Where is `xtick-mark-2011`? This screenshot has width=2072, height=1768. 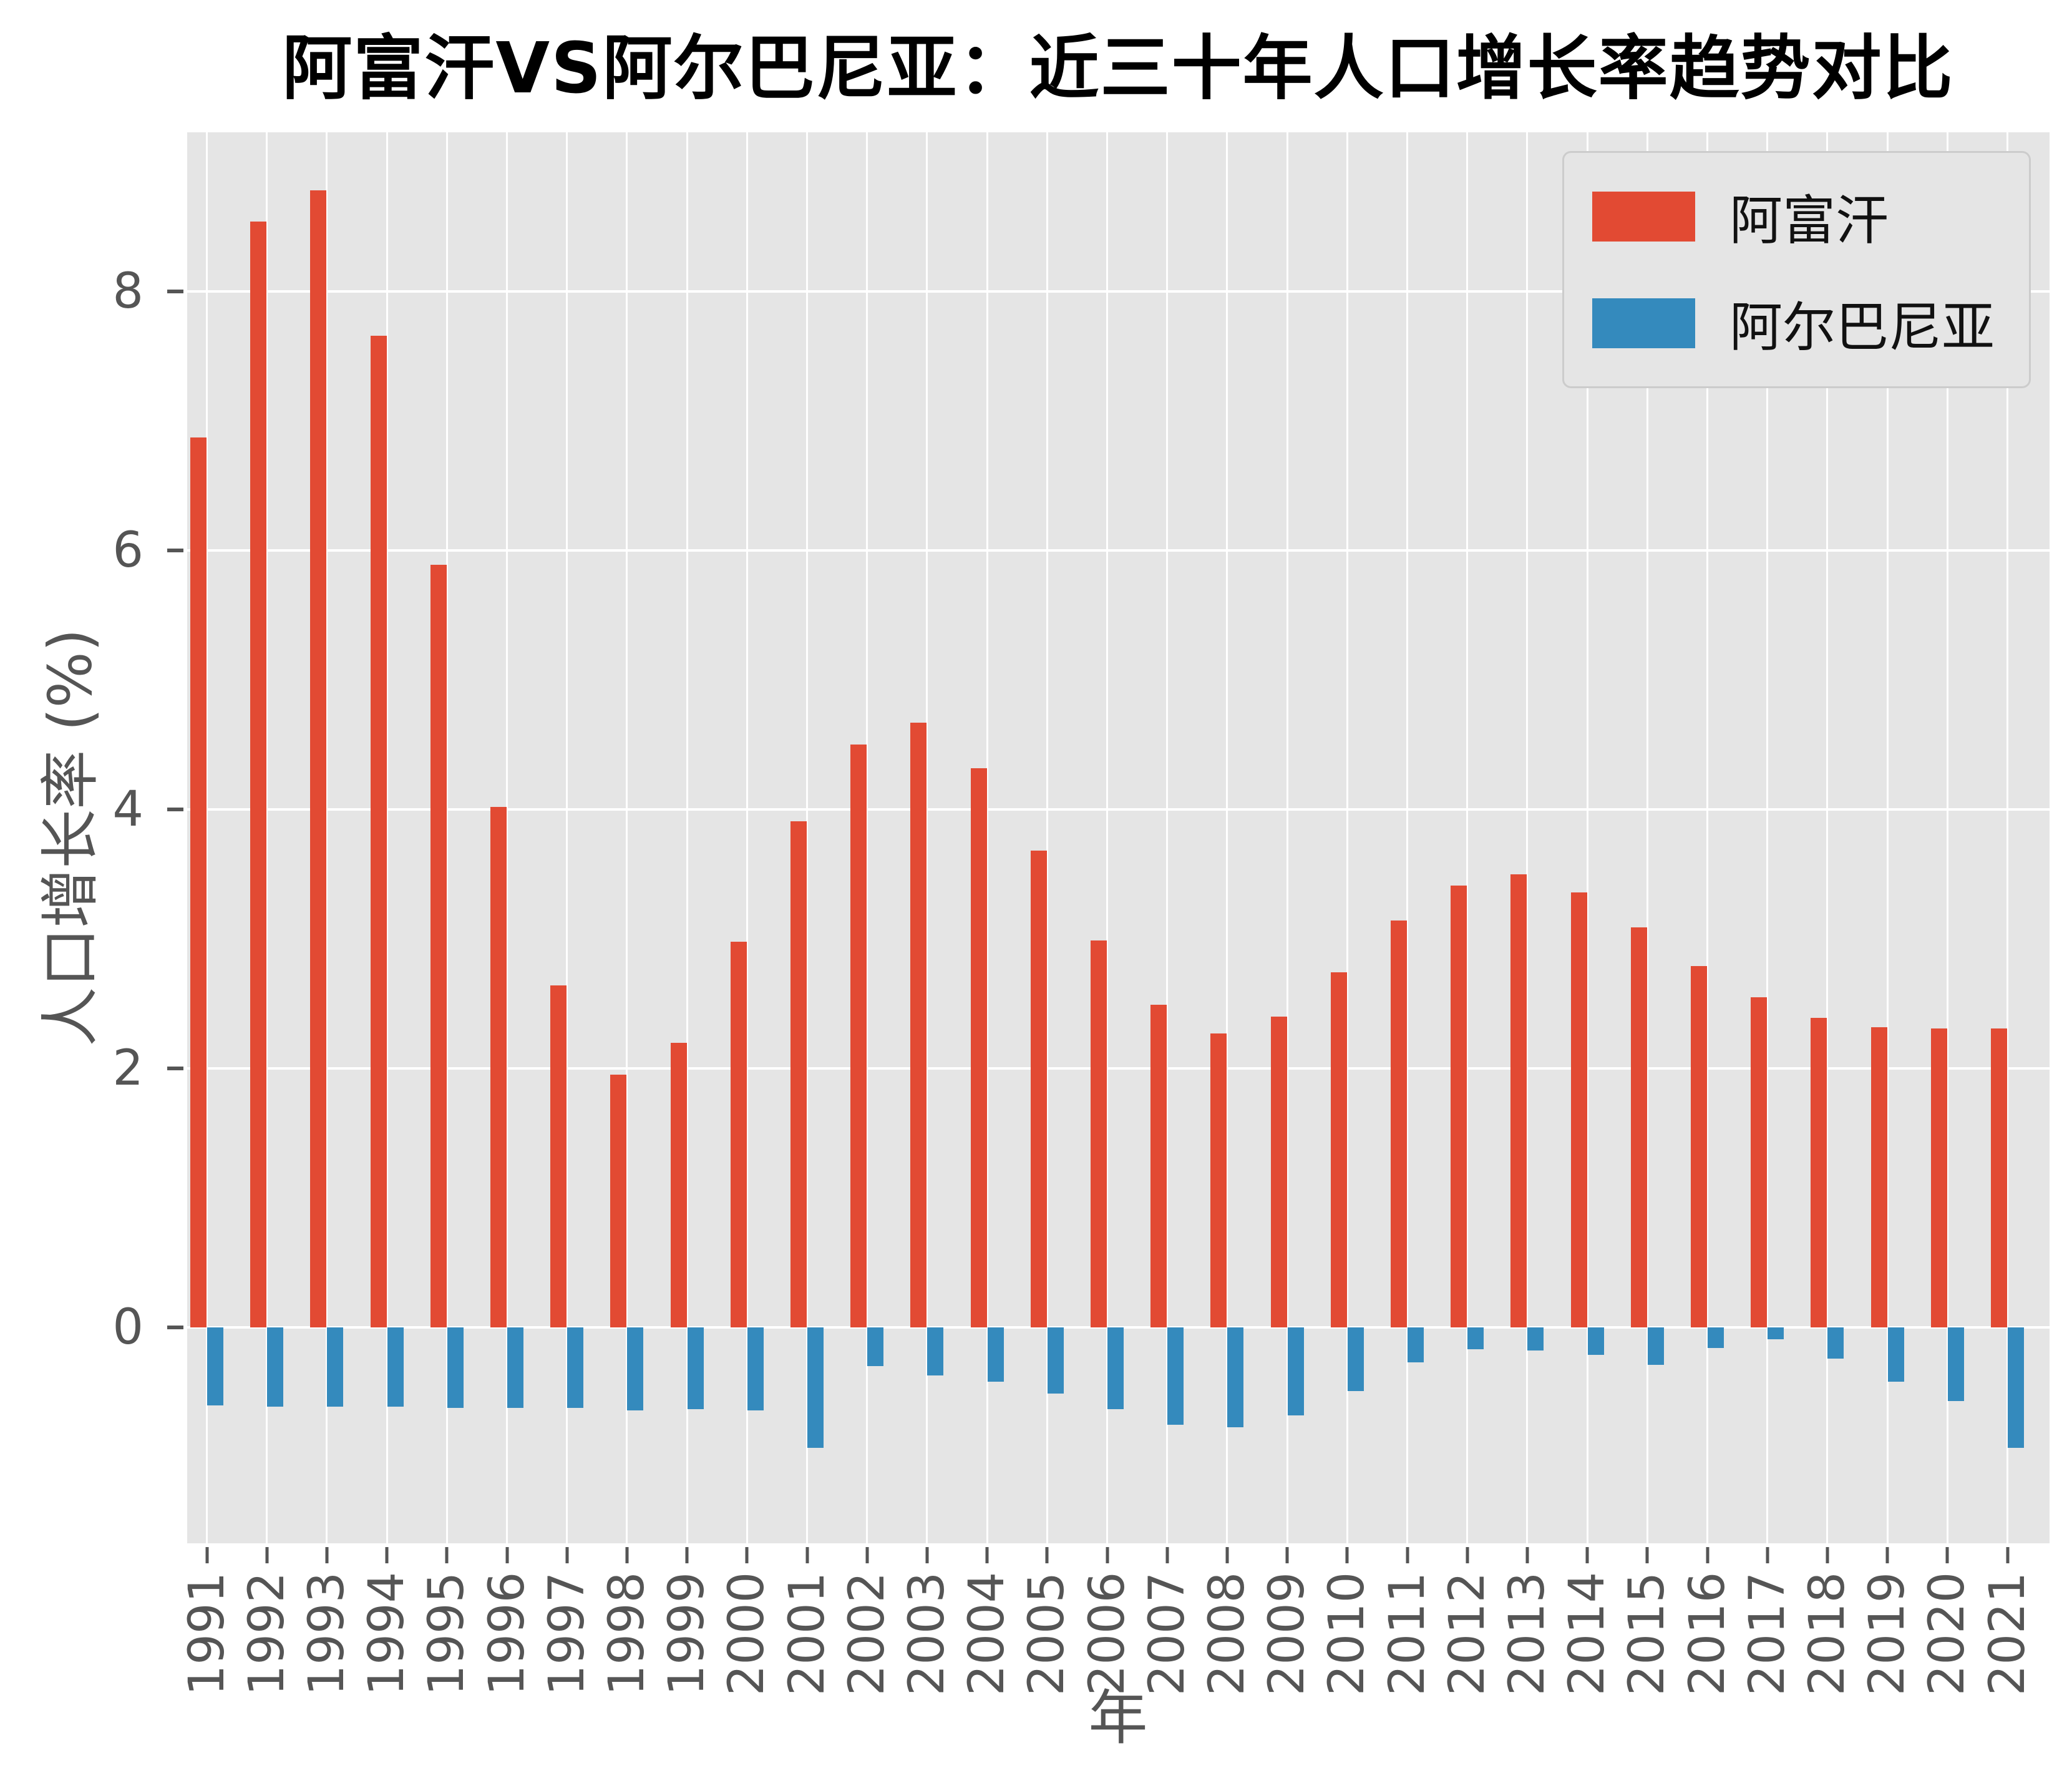
xtick-mark-2011 is located at coordinates (1407, 1555).